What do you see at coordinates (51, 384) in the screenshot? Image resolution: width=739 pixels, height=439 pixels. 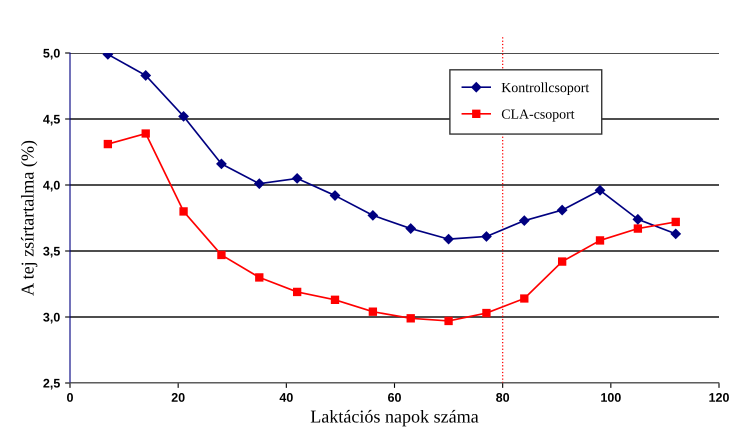 I see `y-tick-label: 2,5` at bounding box center [51, 384].